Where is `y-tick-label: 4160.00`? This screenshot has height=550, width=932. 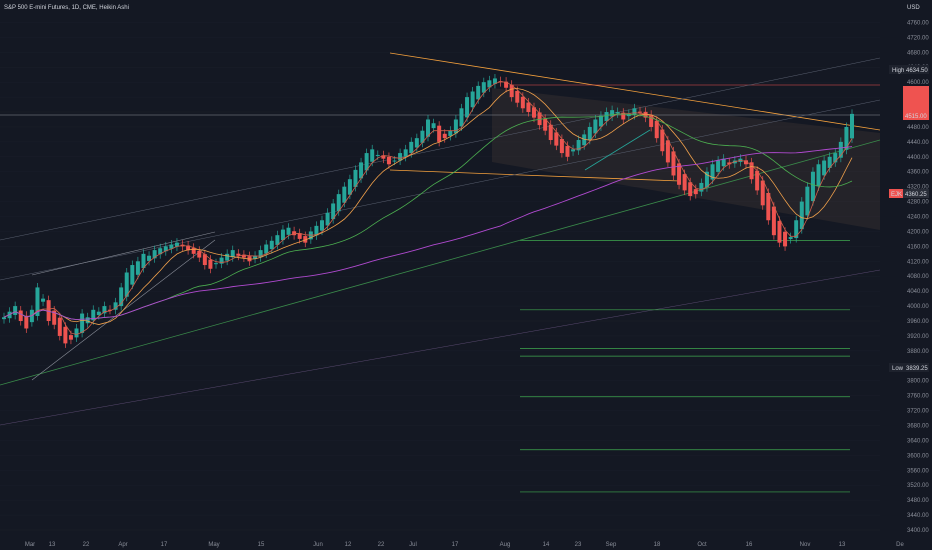 y-tick-label: 4160.00 is located at coordinates (918, 247).